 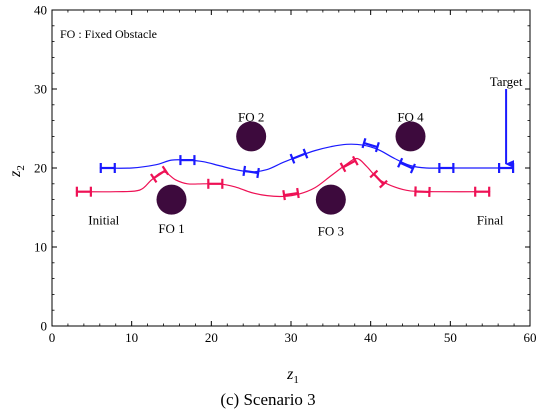 I want to click on y-tick-label: 0, so click(x=44, y=326).